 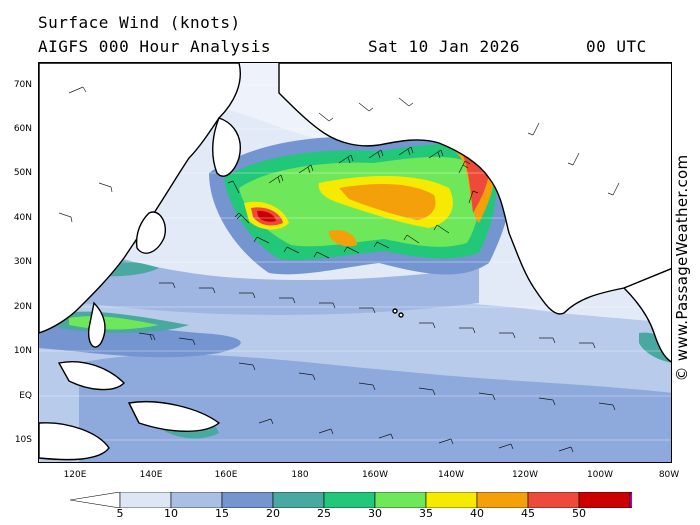 I want to click on lon-label-160e: 160E, so click(x=226, y=475).